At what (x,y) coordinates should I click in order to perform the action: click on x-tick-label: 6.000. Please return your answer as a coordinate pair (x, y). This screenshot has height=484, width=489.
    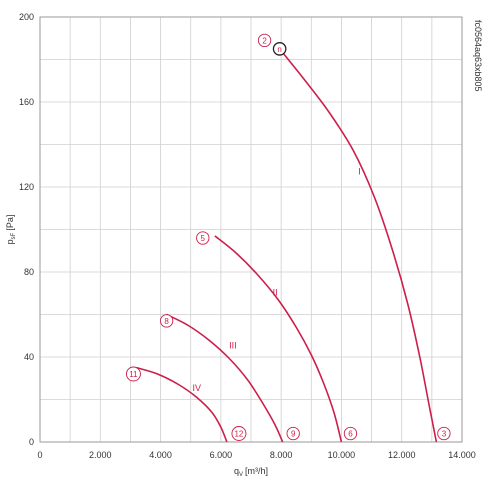
    Looking at the image, I should click on (221, 455).